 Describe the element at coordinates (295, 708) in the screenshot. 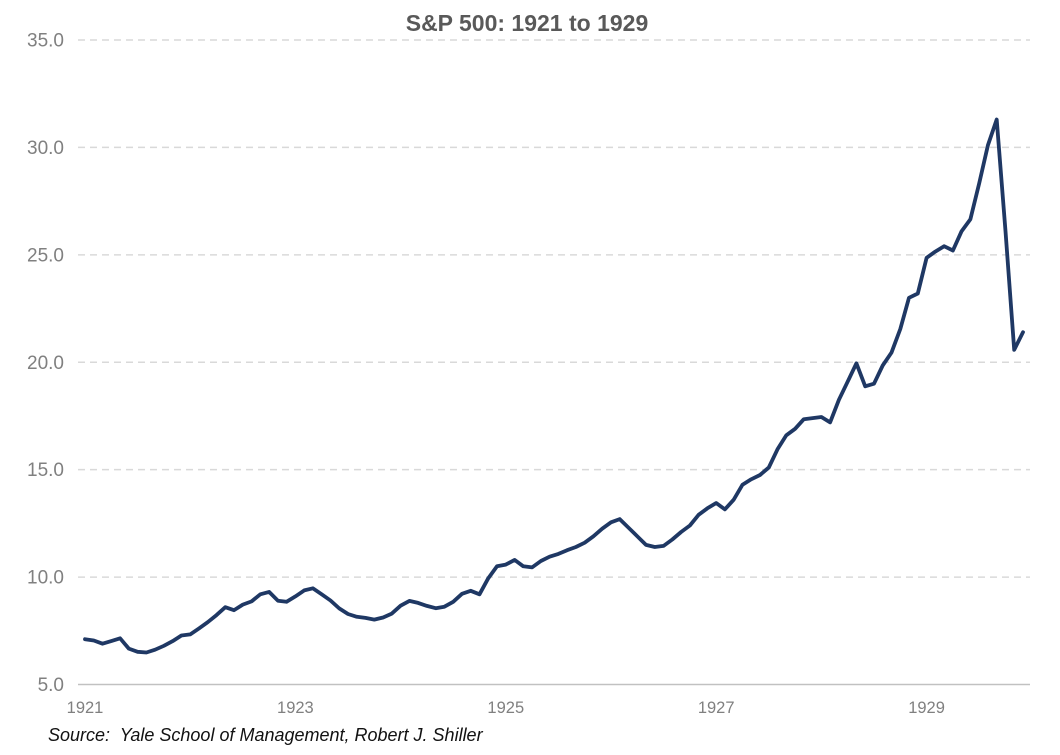

I see `x-tick-label: 1923` at that location.